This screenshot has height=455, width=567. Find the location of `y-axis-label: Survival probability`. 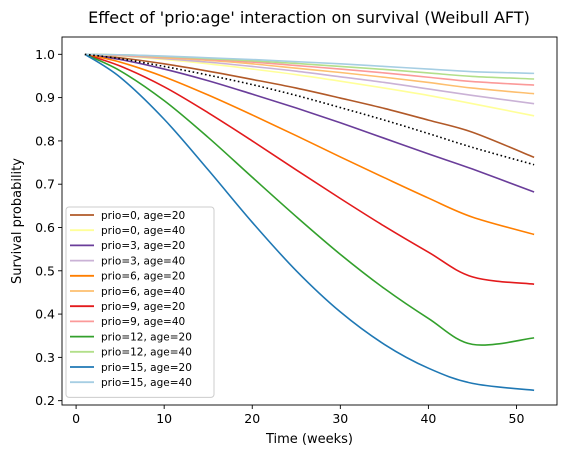

y-axis-label: Survival probability is located at coordinates (17, 221).